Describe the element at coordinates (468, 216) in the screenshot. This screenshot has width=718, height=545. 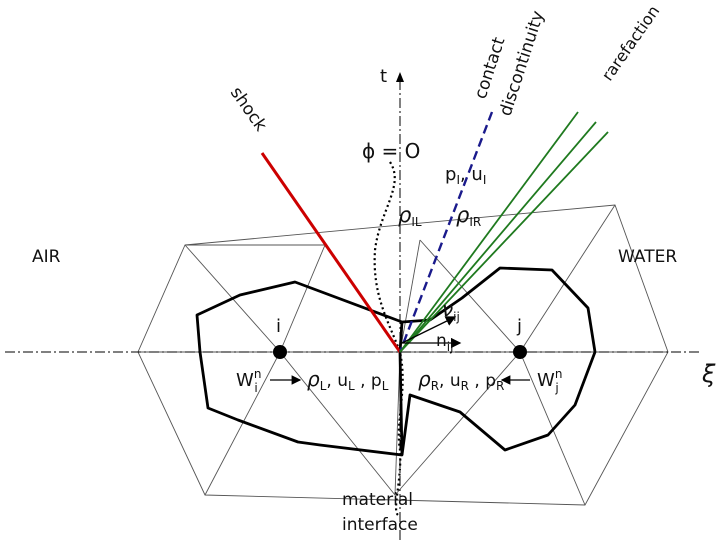
I see `rho-IR-label: ρIR` at that location.